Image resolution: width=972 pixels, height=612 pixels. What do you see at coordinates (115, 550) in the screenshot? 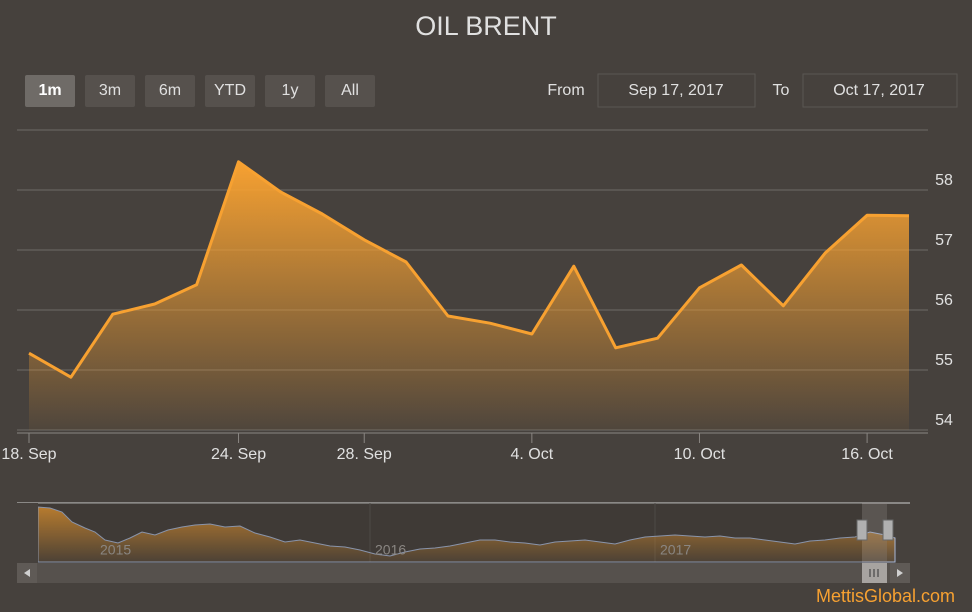
I see `navigator-label: 2015` at bounding box center [115, 550].